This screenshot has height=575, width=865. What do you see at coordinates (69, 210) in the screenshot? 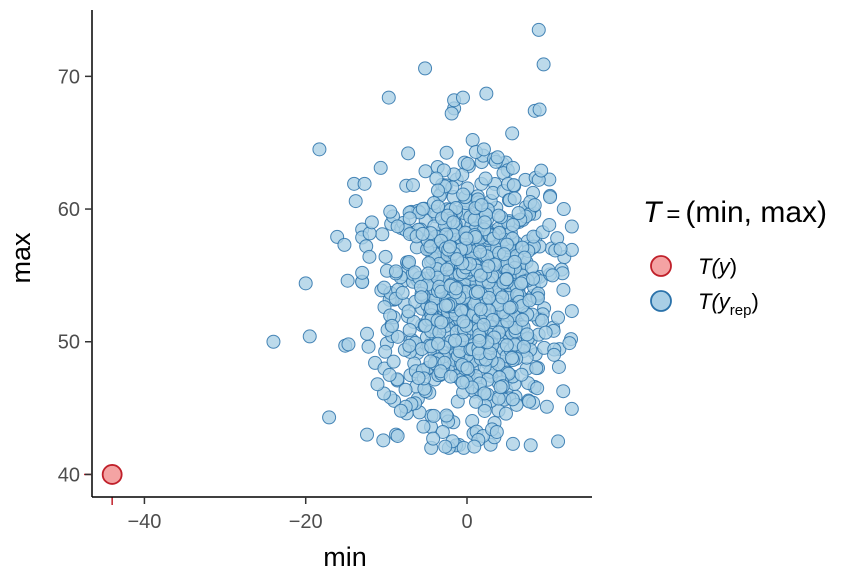
I see `y-tick-label: 60` at bounding box center [69, 210].